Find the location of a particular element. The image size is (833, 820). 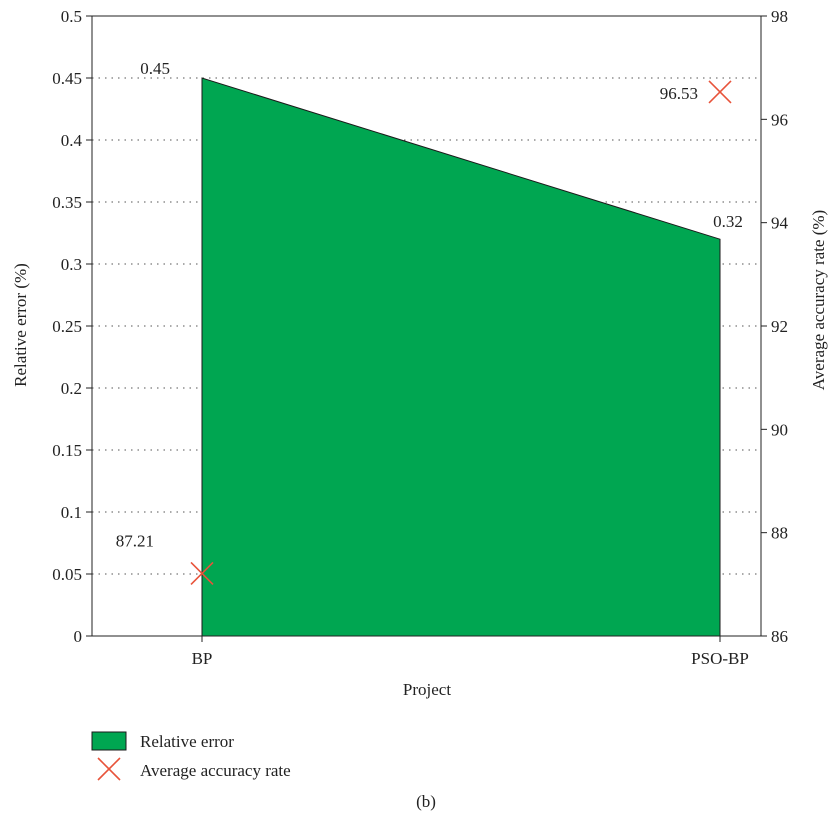

legend-swatch-average-accuracy-rate is located at coordinates (109, 769).